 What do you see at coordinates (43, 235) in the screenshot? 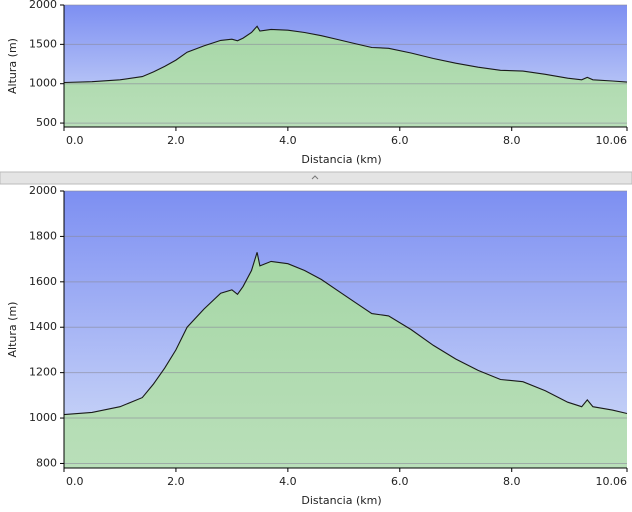
I see `y-tick-label: 1800` at bounding box center [43, 235].